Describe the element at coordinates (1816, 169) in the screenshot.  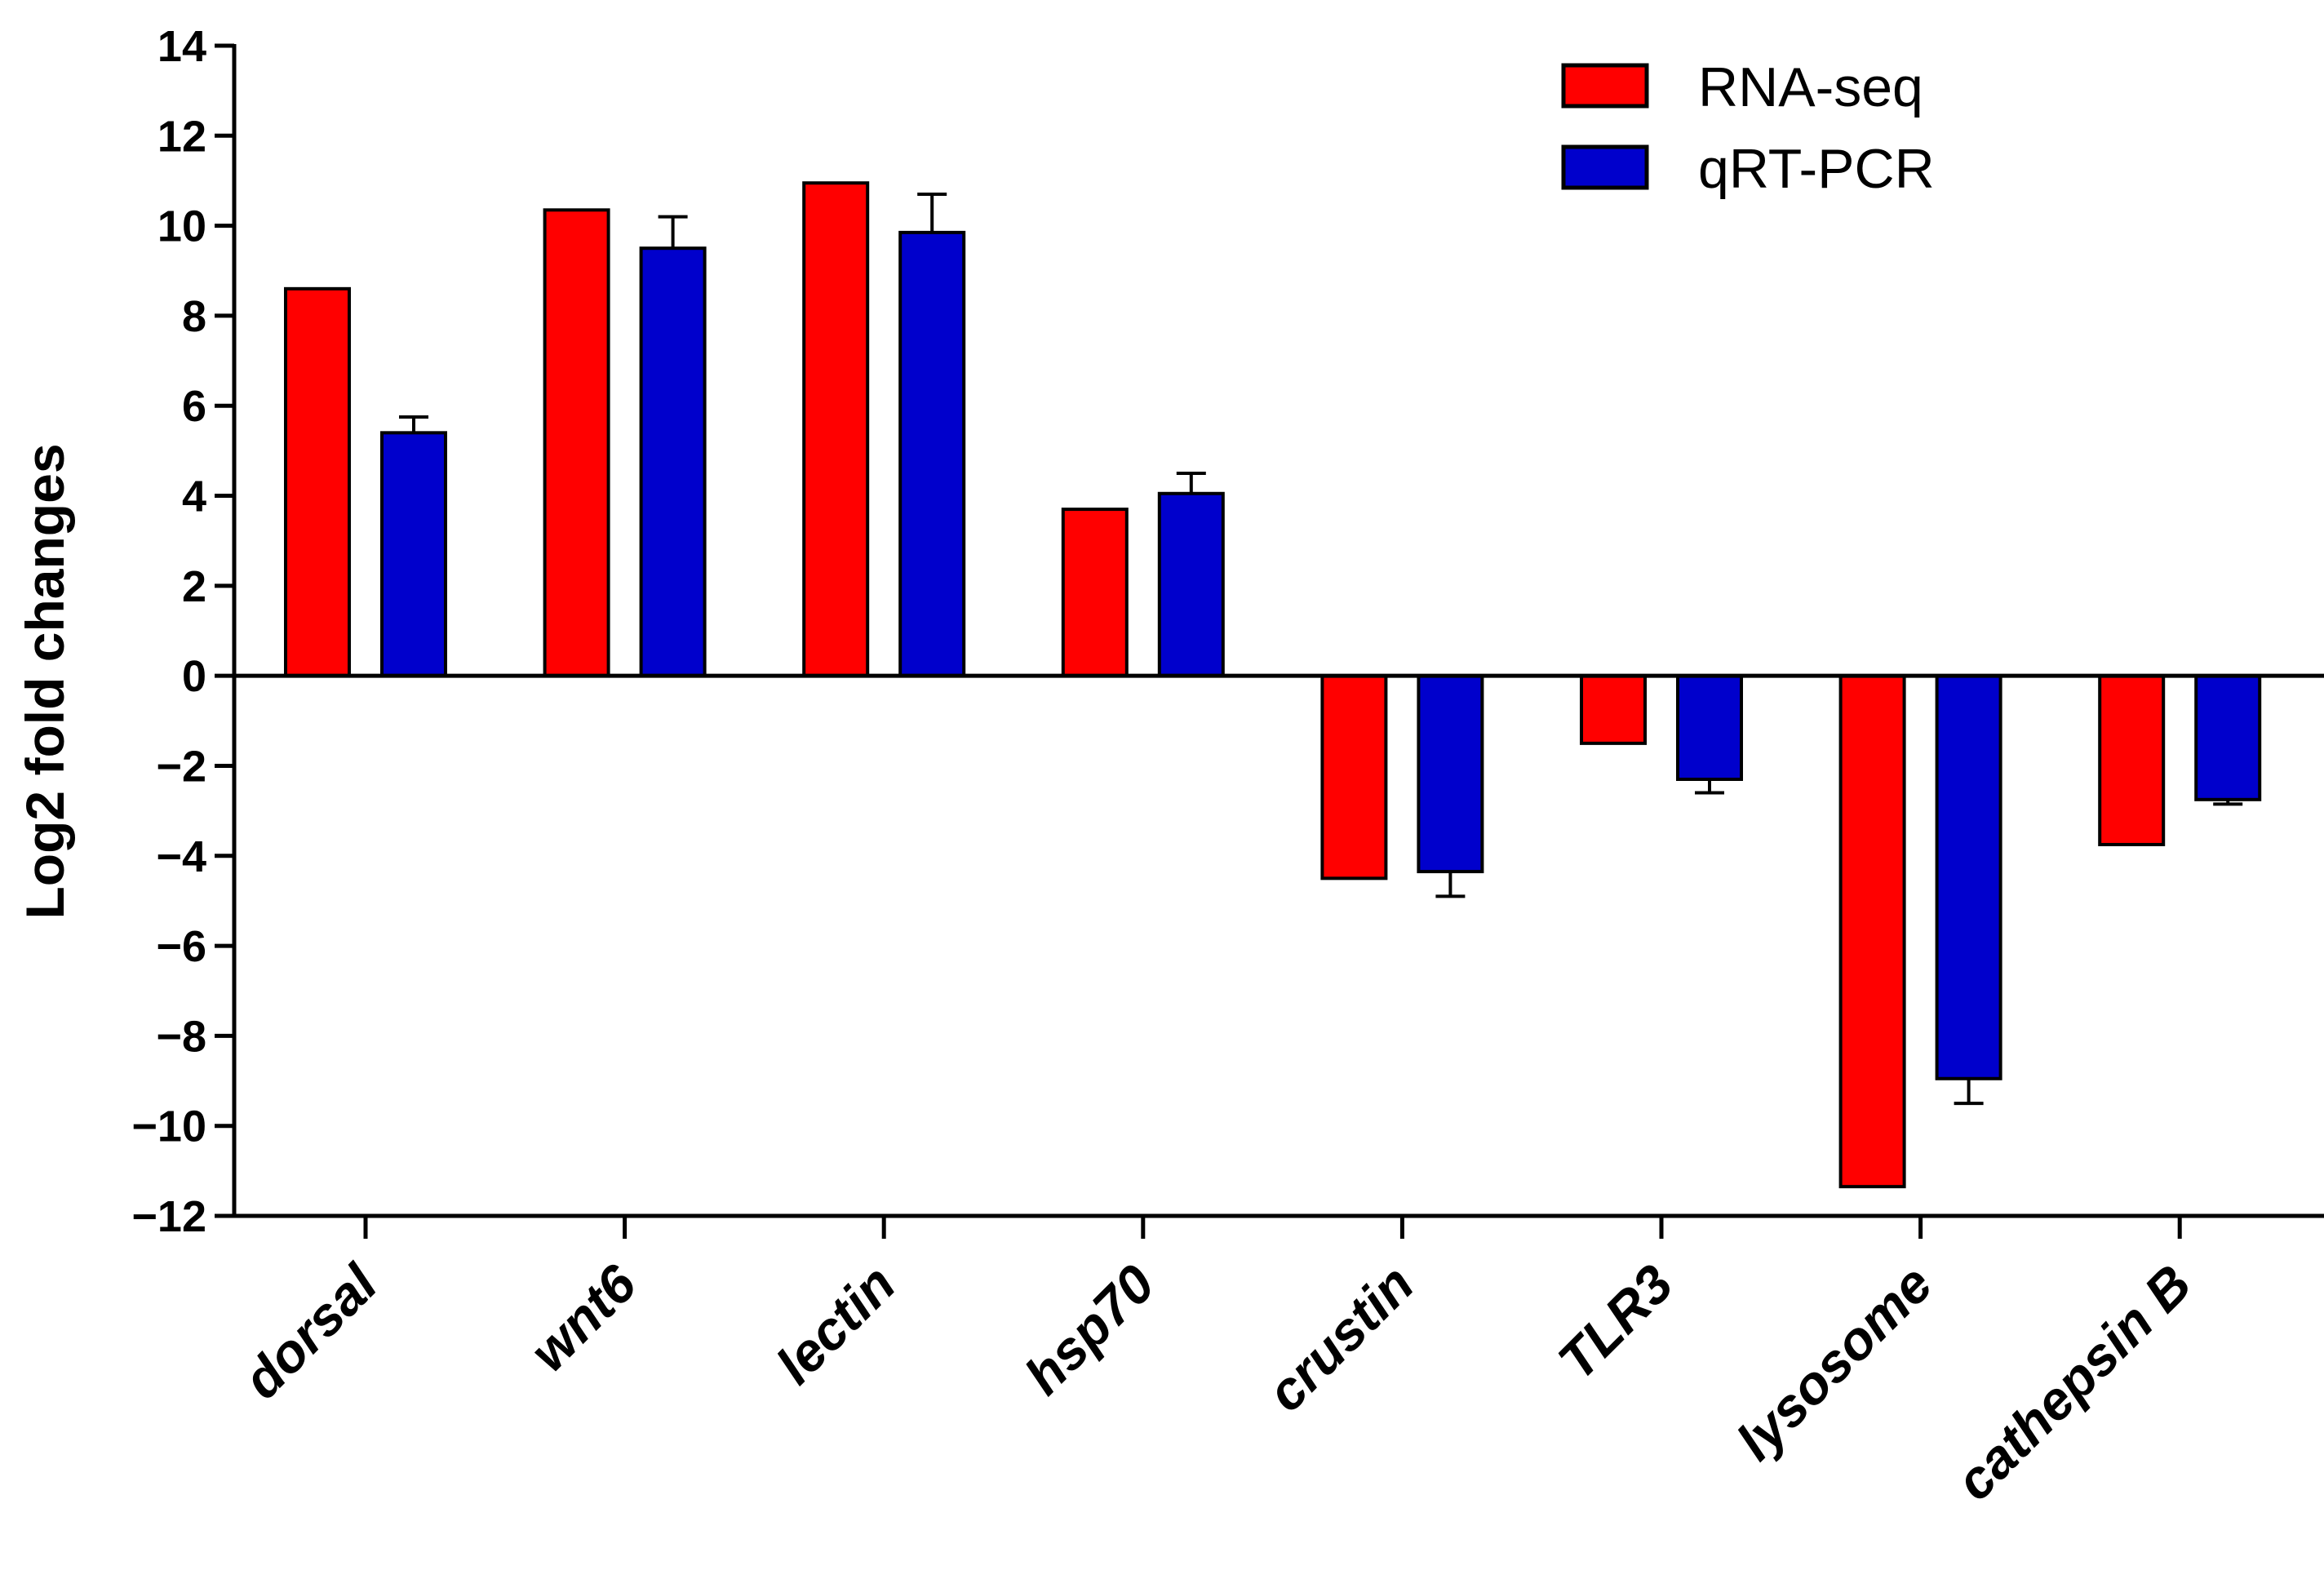
I see `legend-label-qrt-pcr: qRT-PCR` at that location.